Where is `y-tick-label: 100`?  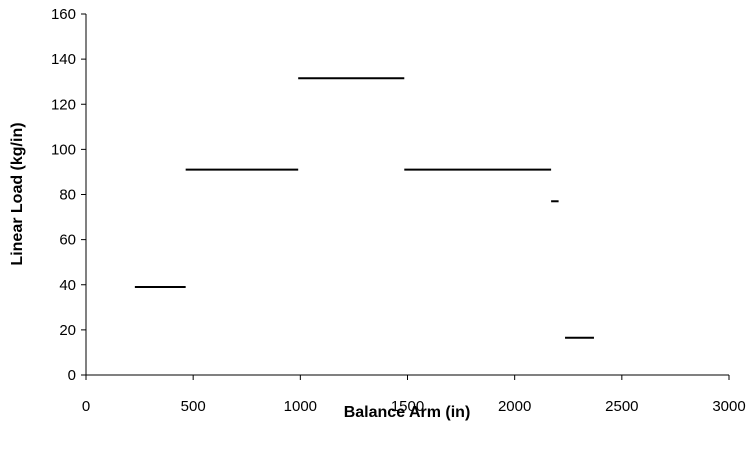 y-tick-label: 100 is located at coordinates (63, 149).